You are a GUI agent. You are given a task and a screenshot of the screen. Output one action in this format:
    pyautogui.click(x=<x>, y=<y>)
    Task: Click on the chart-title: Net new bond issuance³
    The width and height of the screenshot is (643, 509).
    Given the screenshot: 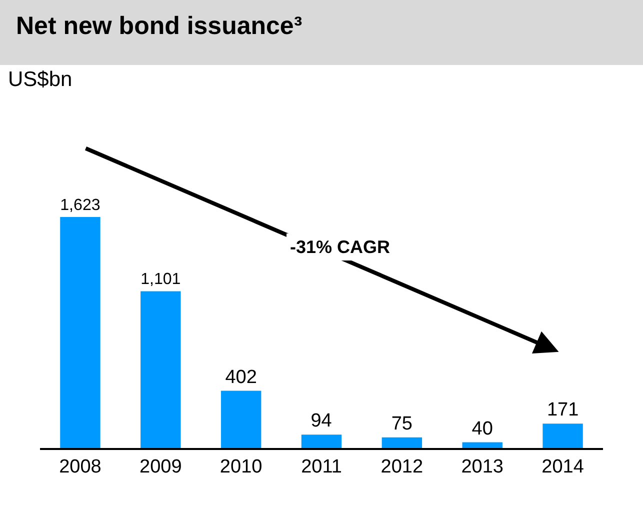 What is the action you would take?
    pyautogui.click(x=321, y=32)
    